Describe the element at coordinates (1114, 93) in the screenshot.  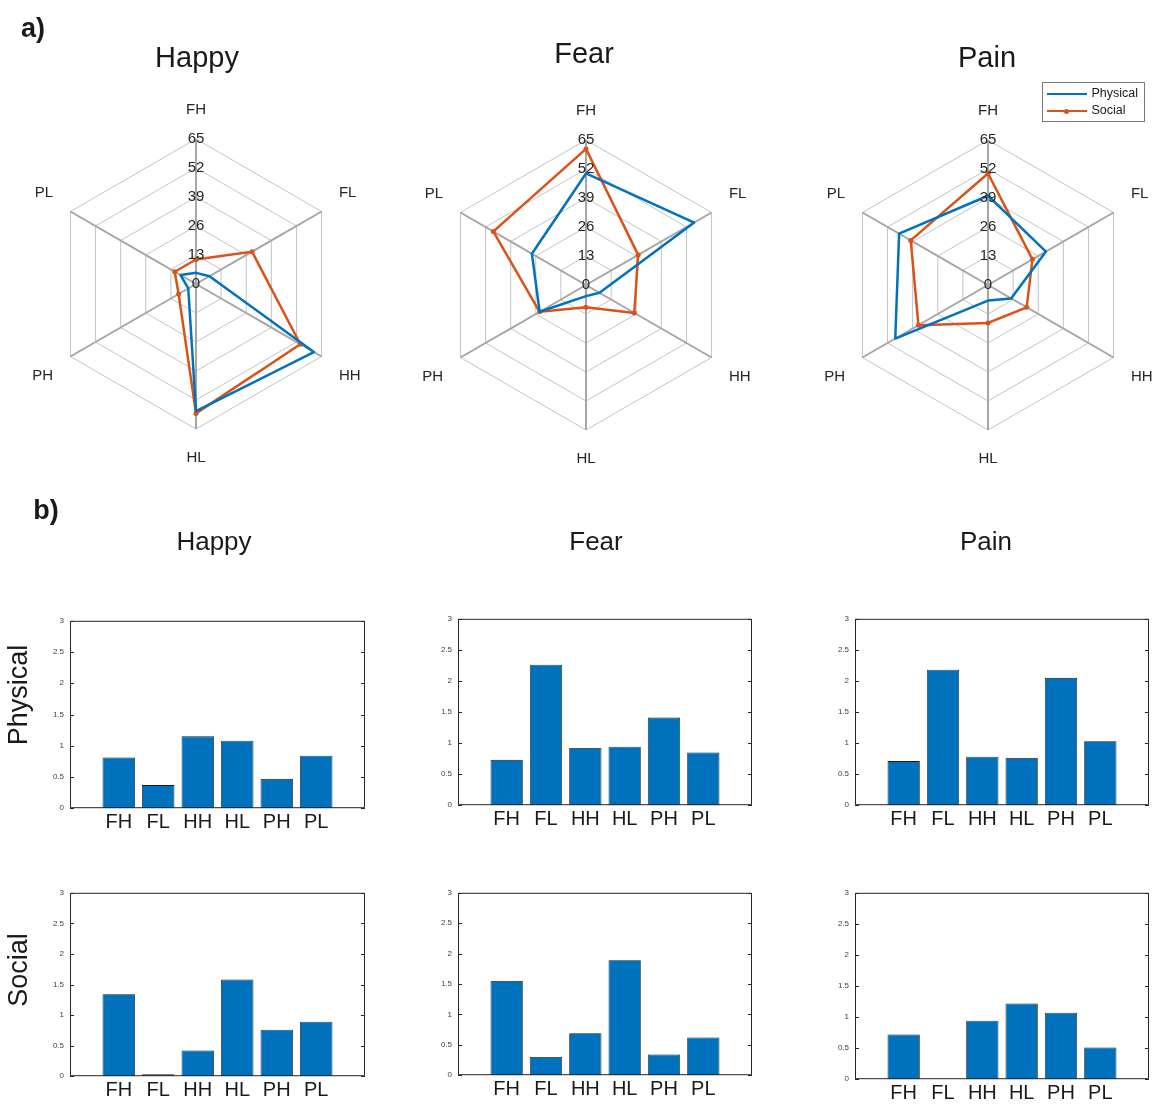
I see `legend-label: Physical` at that location.